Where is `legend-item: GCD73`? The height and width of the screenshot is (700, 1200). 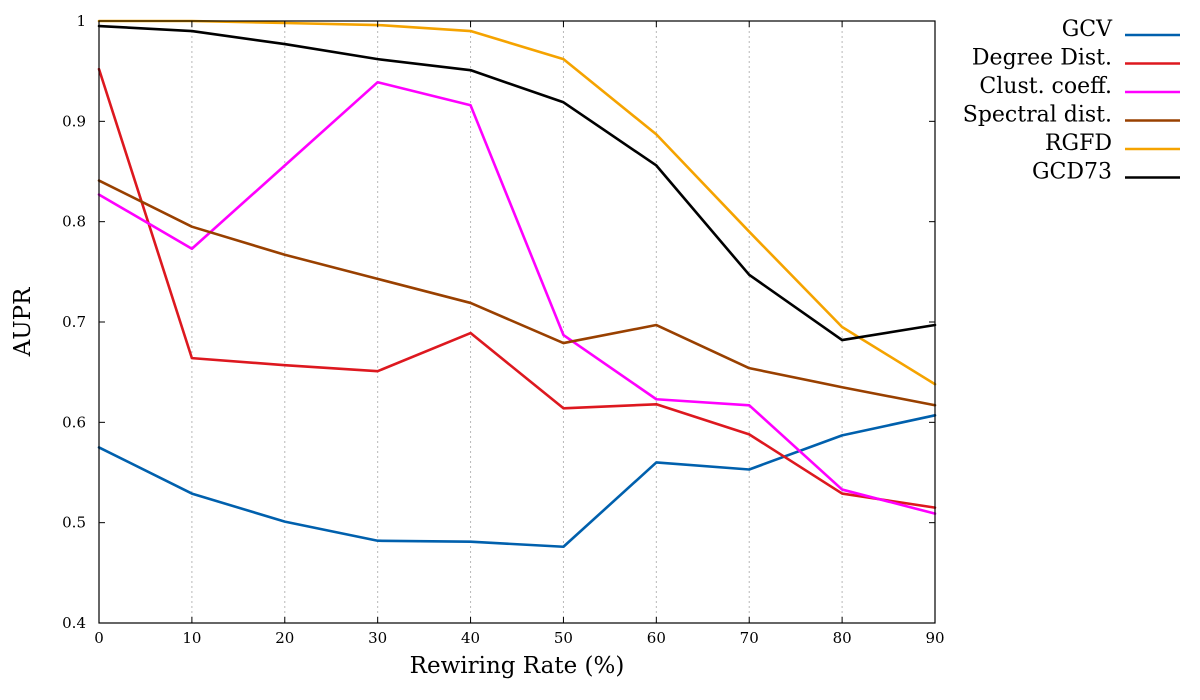
legend-item: GCD73 is located at coordinates (1106, 172).